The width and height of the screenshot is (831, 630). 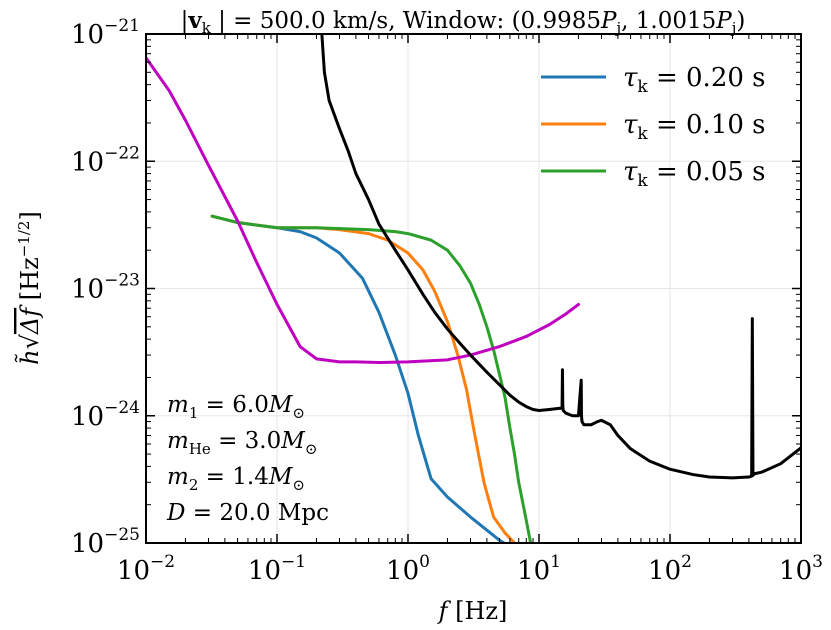 What do you see at coordinates (236, 479) in the screenshot?
I see `annotation-3: m2 = 1.4M⊙` at bounding box center [236, 479].